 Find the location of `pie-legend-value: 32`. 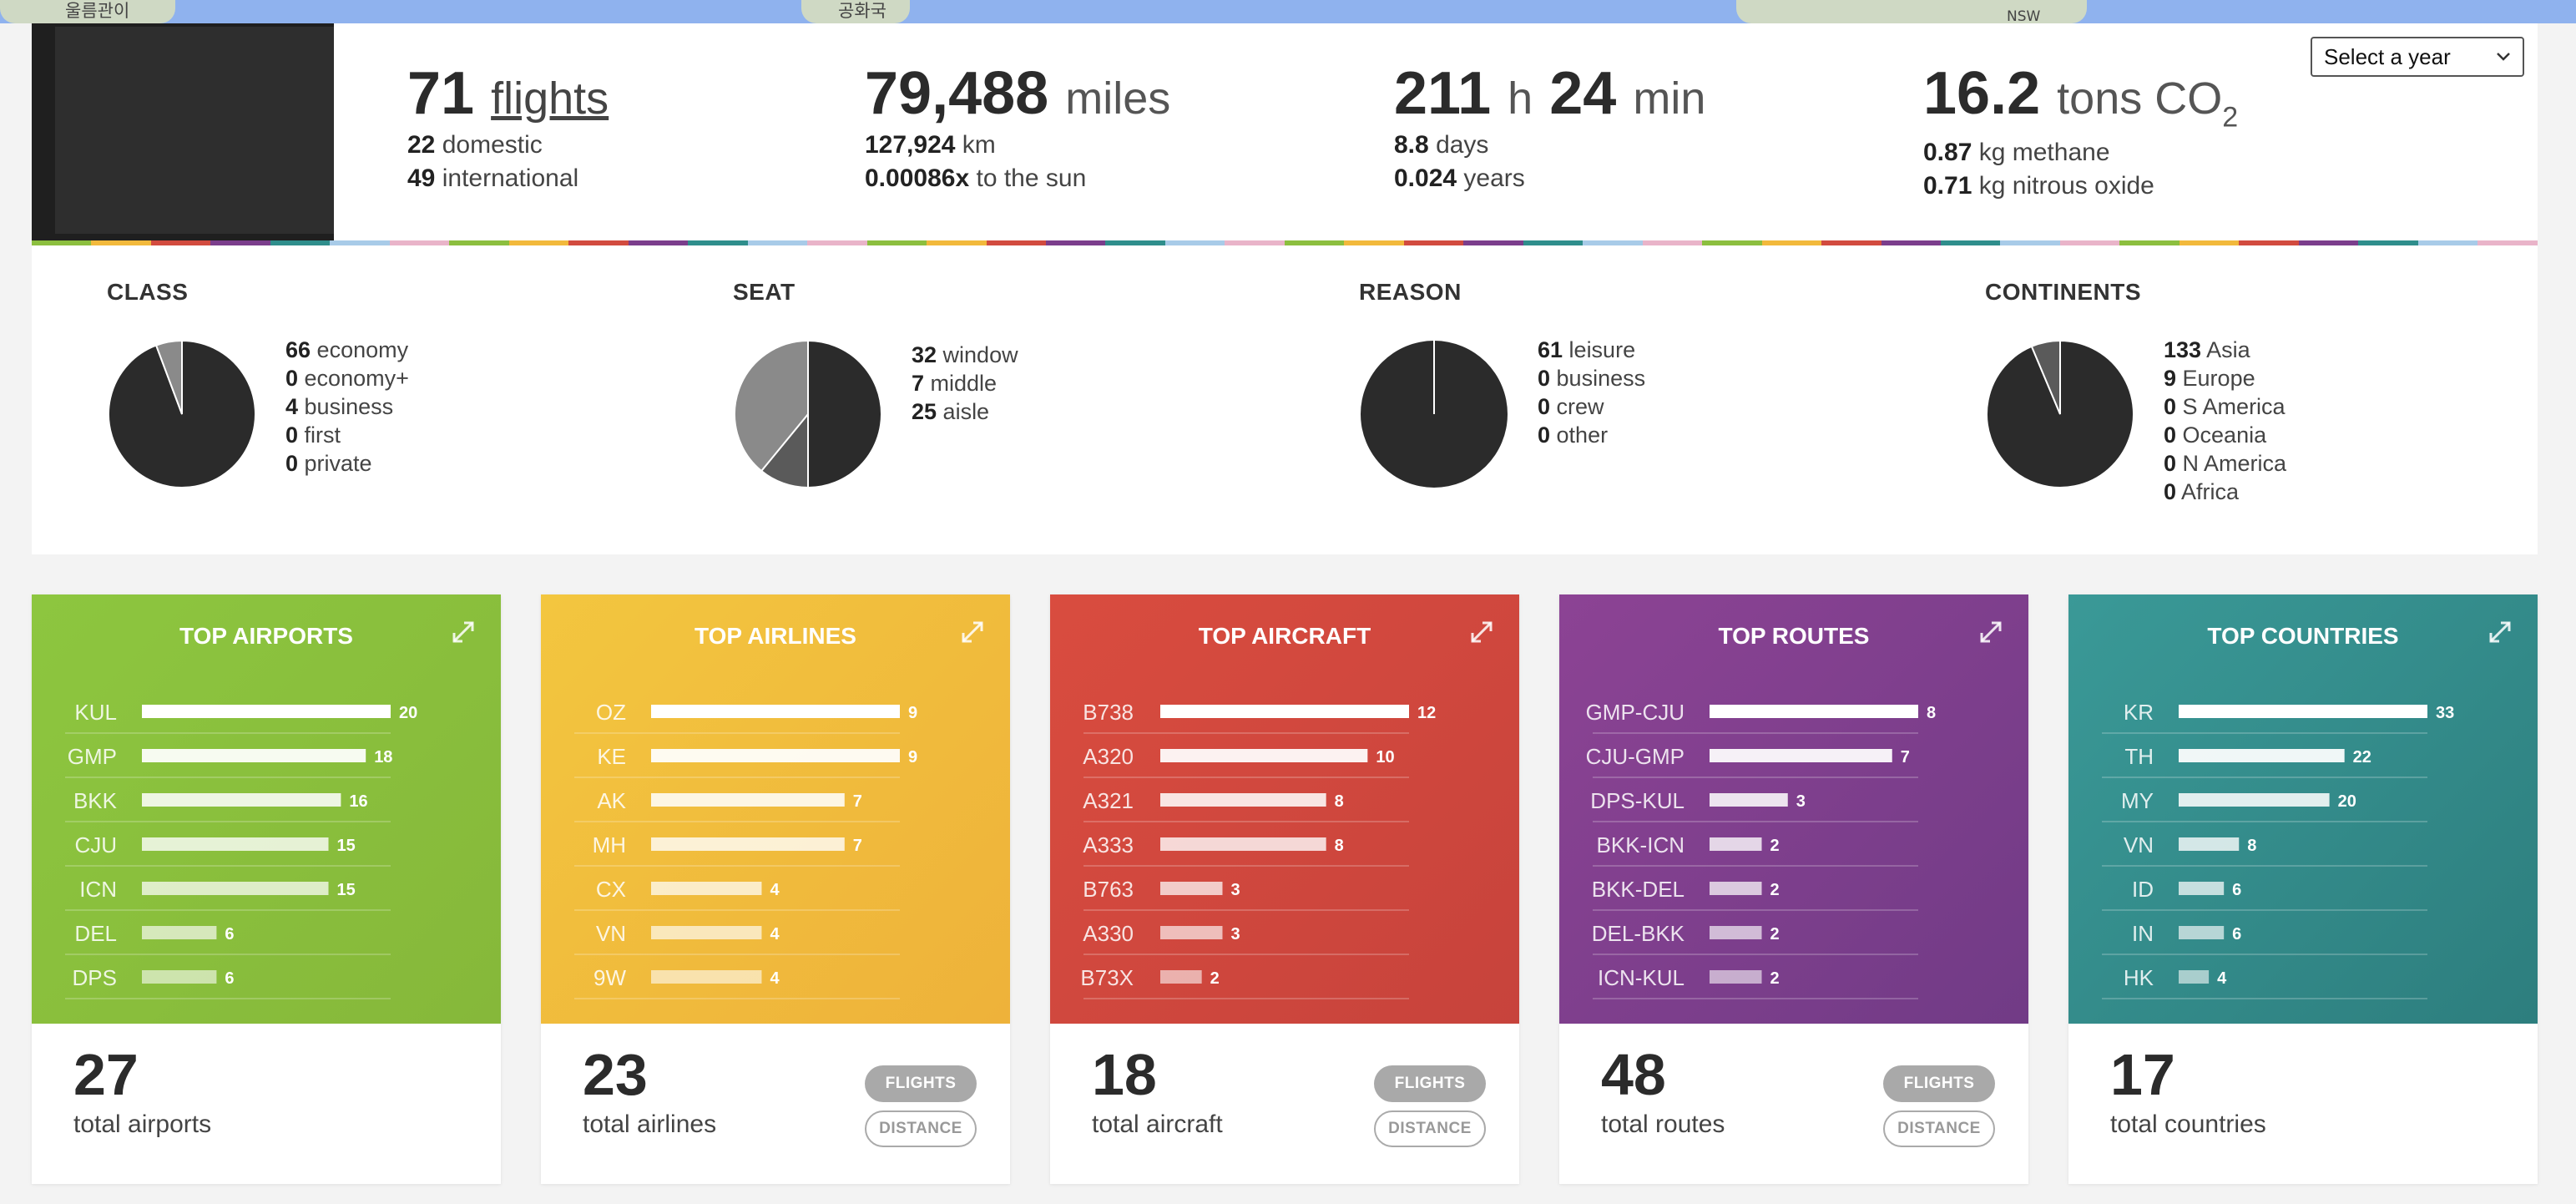

pie-legend-value: 32 is located at coordinates (924, 354).